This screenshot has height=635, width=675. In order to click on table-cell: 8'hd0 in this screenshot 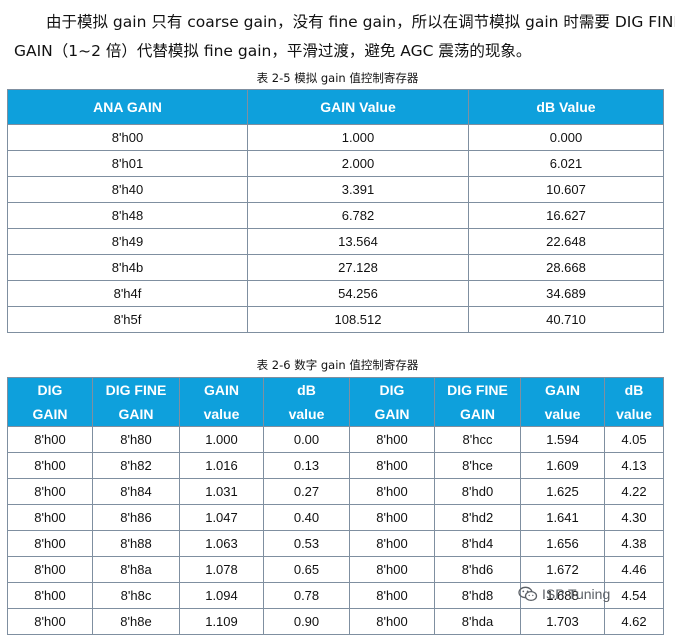, I will do `click(477, 491)`.